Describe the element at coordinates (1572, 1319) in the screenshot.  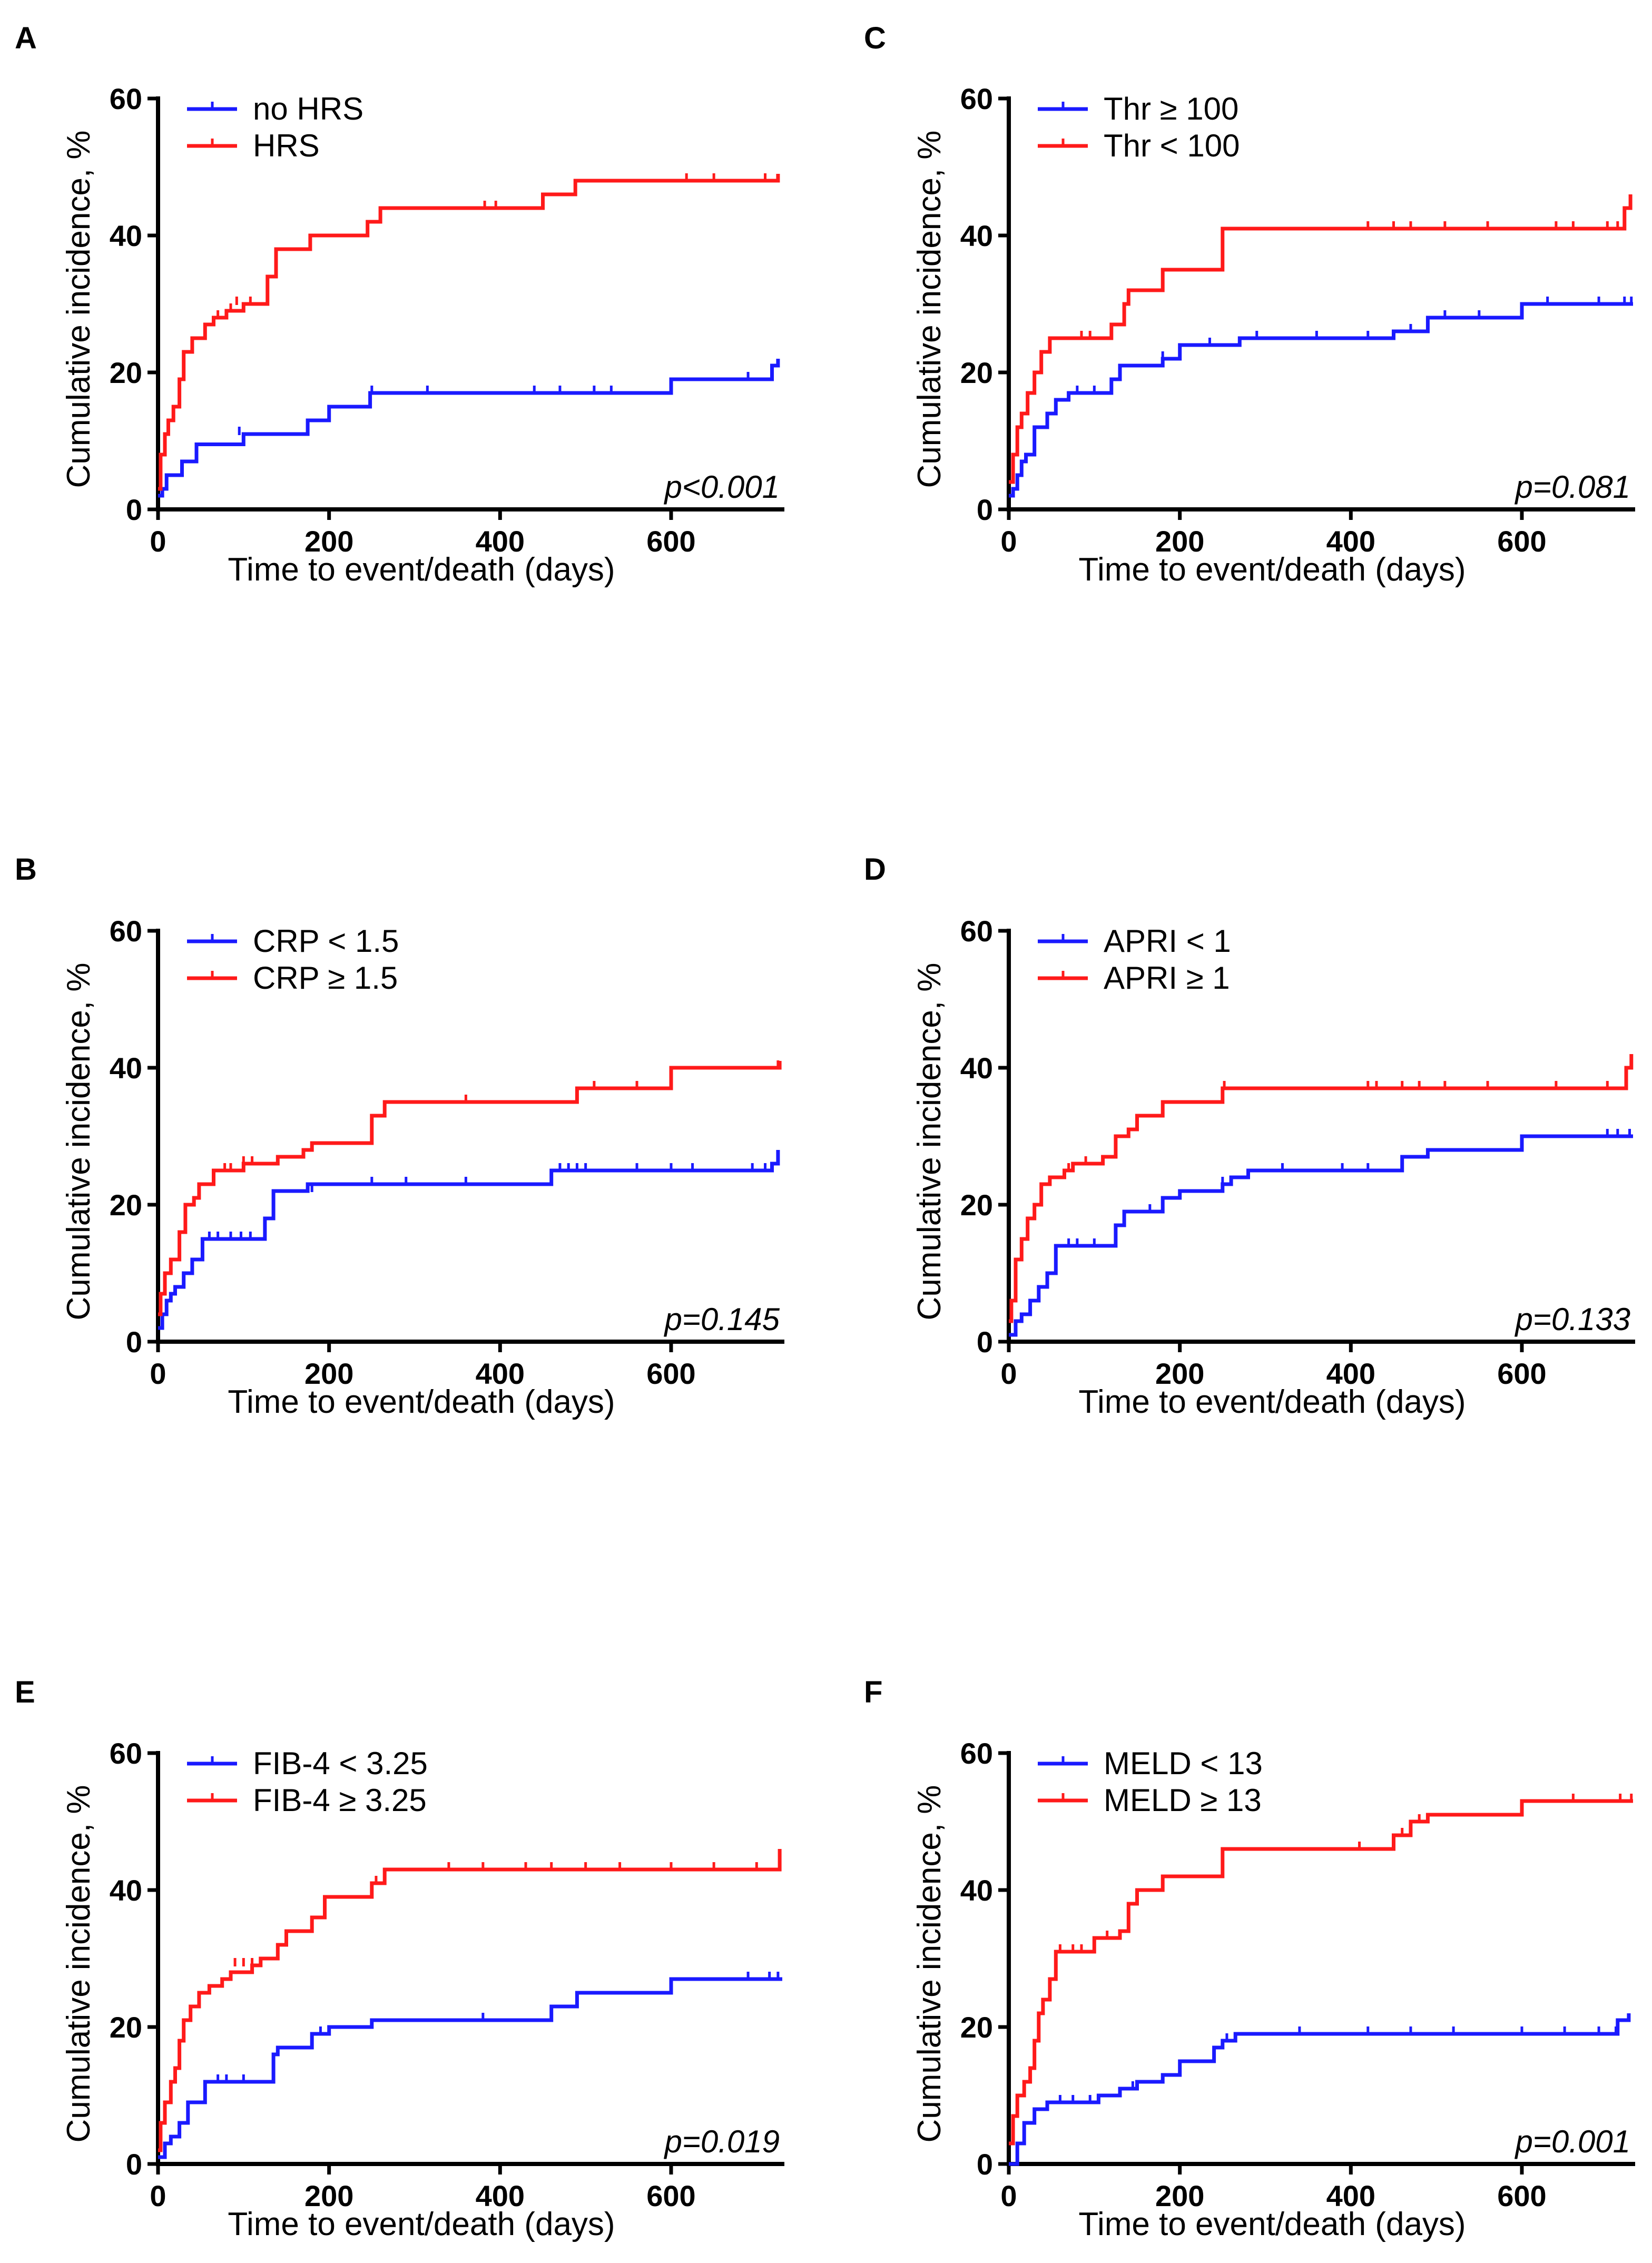
I see `p-value: p=0.133` at that location.